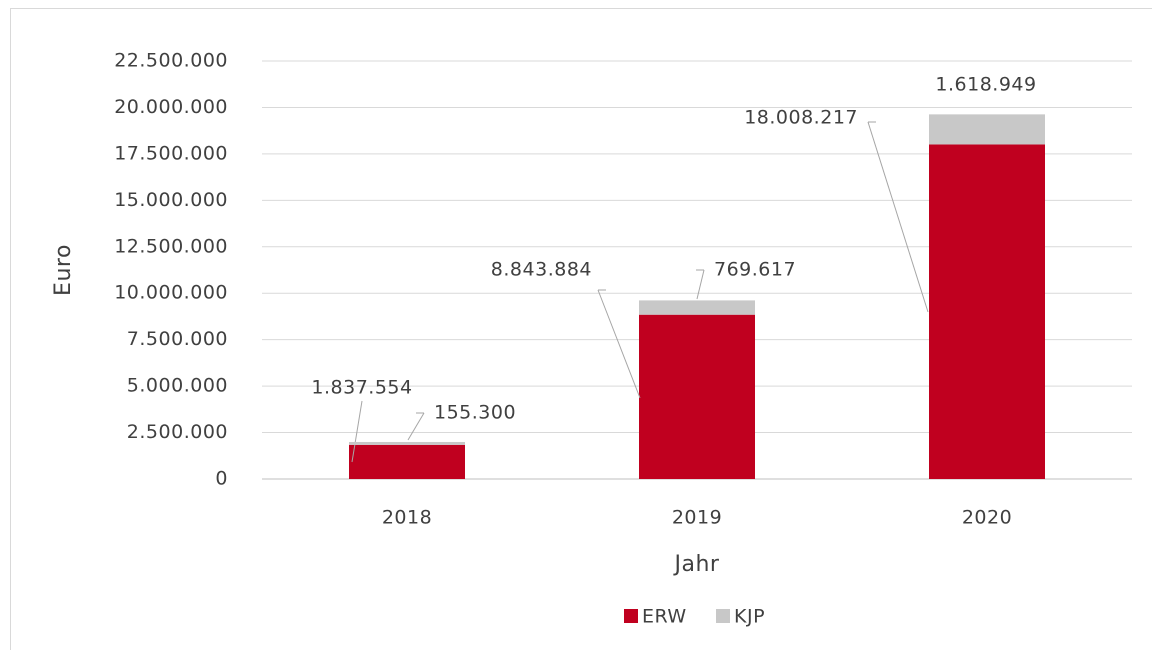  Describe the element at coordinates (696, 564) in the screenshot. I see `x-axis-title: Jahr` at that location.